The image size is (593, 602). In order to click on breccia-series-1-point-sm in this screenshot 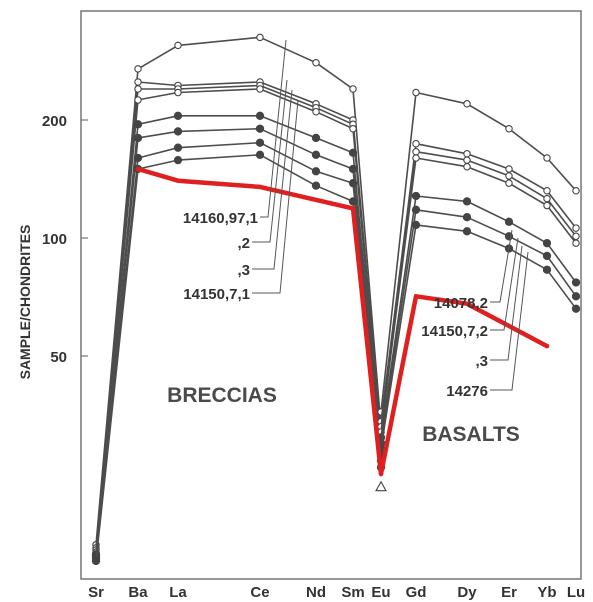, I will do `click(353, 89)`.